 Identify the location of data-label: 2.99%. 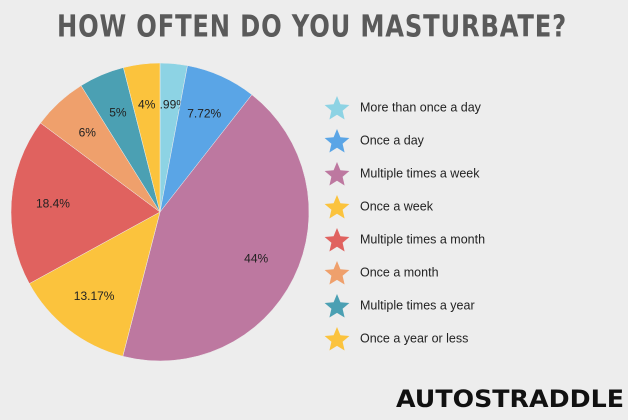
(170, 104).